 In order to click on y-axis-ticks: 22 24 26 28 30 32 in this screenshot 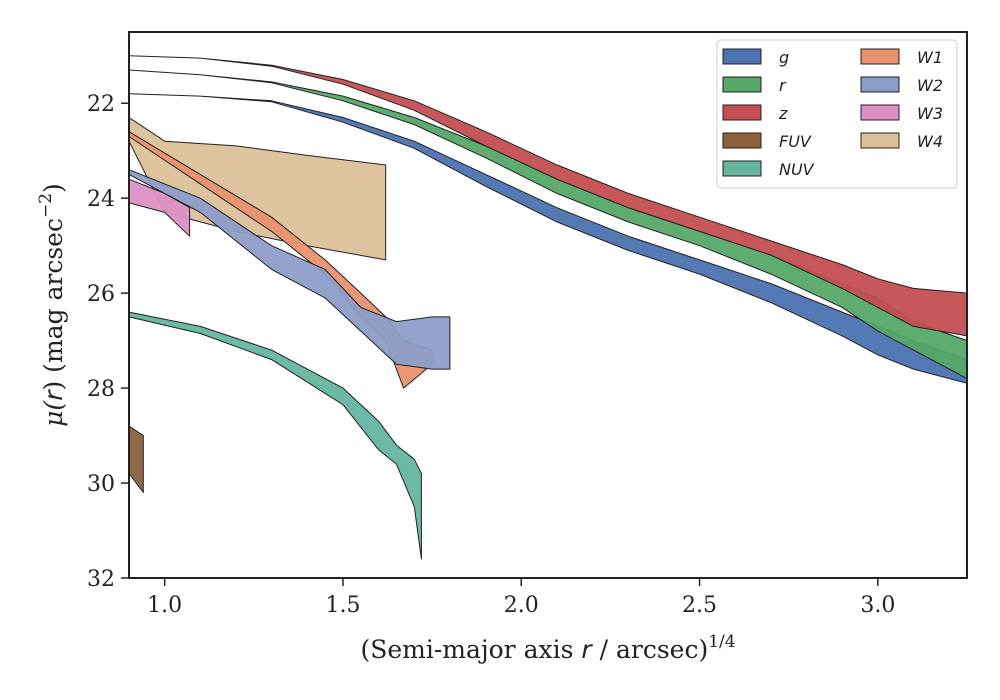, I will do `click(108, 342)`.